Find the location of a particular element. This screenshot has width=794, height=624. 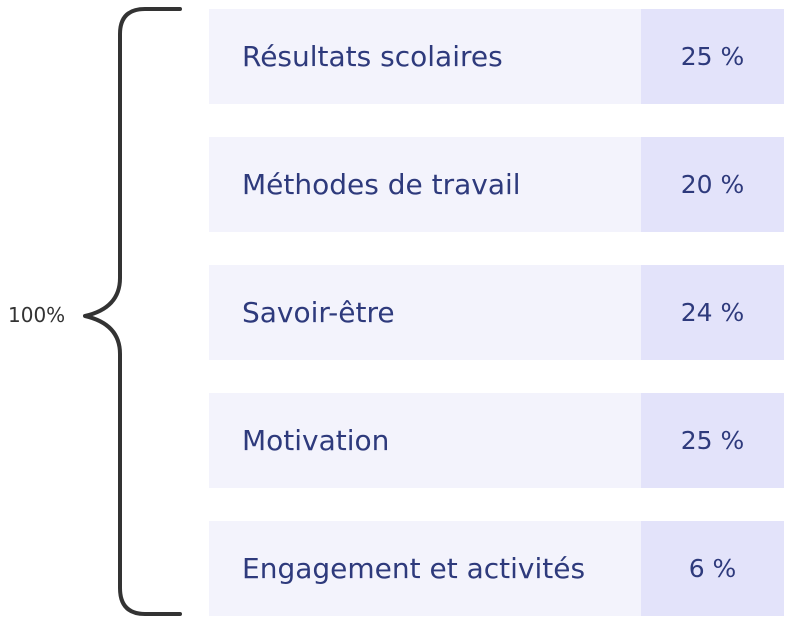

criteria-row: Engagement et activités 6 % is located at coordinates (496, 568).